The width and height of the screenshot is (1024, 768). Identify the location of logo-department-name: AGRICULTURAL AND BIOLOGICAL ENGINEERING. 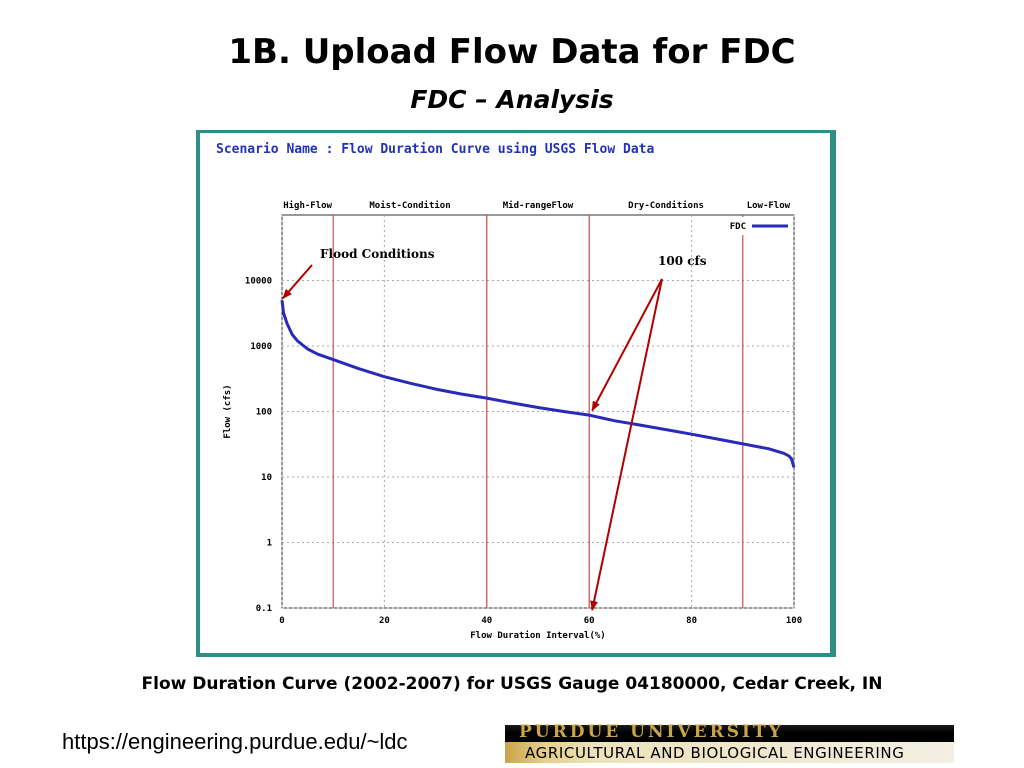
(715, 753).